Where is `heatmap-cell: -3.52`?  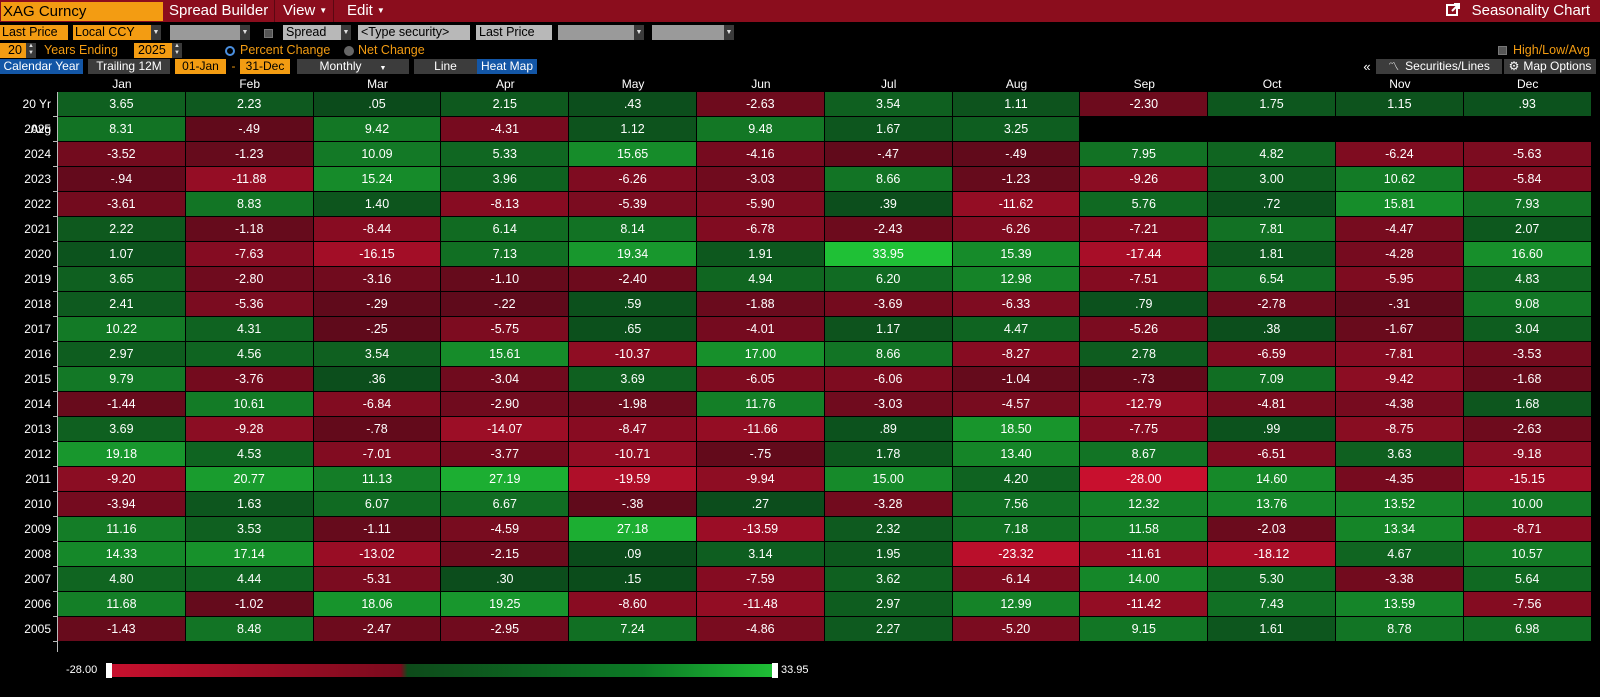
heatmap-cell: -3.52 is located at coordinates (122, 154).